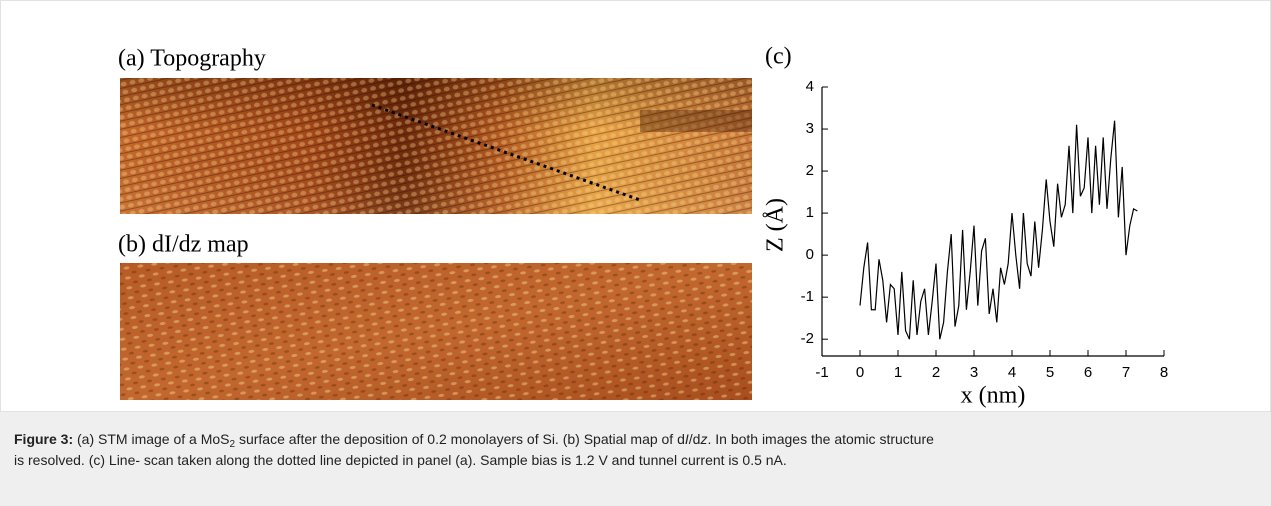 The image size is (1271, 506). I want to click on topography-step, so click(696, 121).